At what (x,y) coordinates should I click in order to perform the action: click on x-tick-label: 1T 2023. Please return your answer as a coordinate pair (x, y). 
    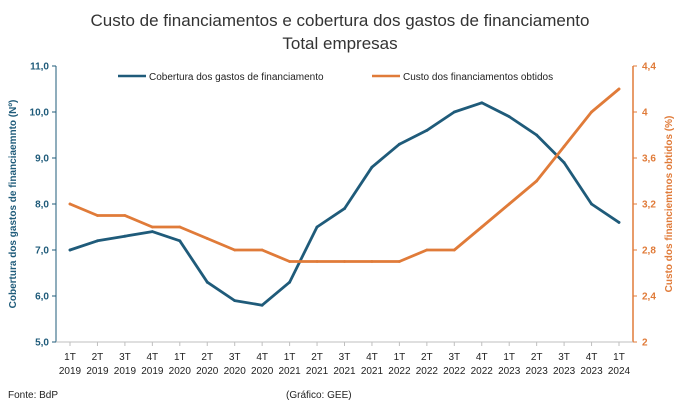
    Looking at the image, I should click on (509, 364).